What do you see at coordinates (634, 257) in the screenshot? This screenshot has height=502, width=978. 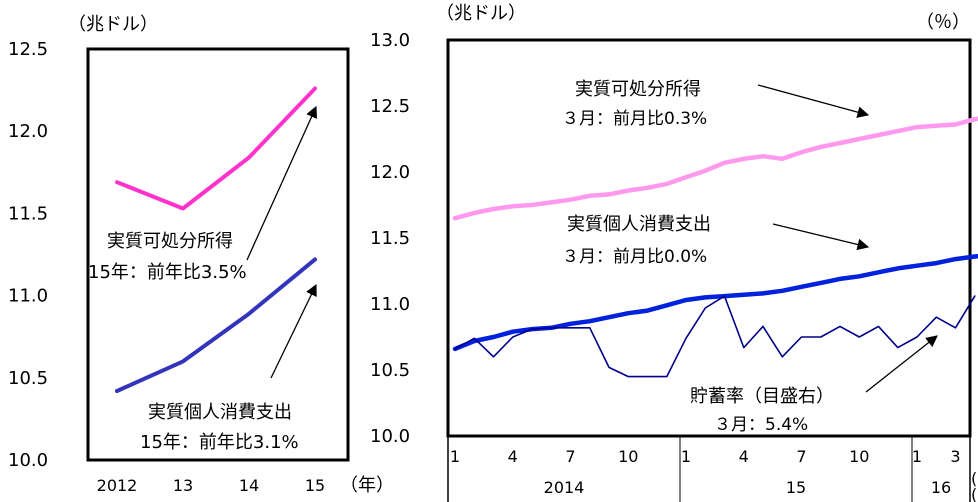 I see `right-annotation-consumption-line2: ３月：前月比0.0%` at bounding box center [634, 257].